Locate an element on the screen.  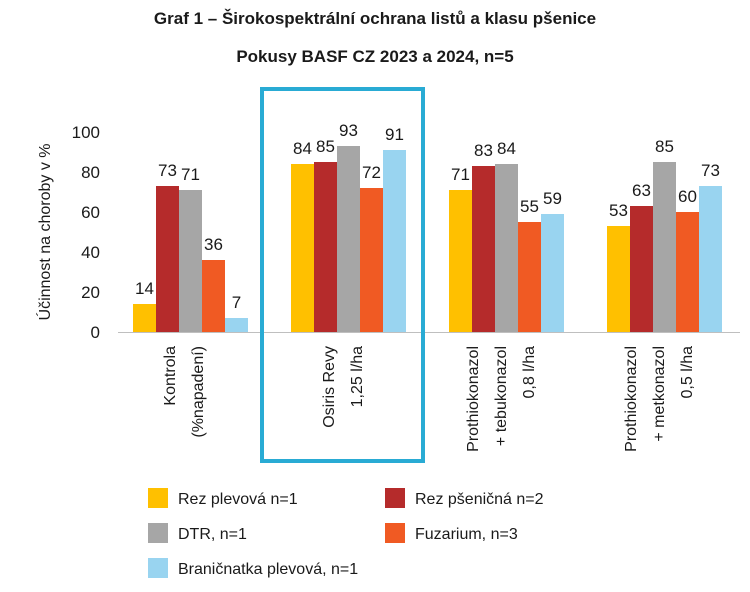
data-label: 55 is located at coordinates (529, 206).